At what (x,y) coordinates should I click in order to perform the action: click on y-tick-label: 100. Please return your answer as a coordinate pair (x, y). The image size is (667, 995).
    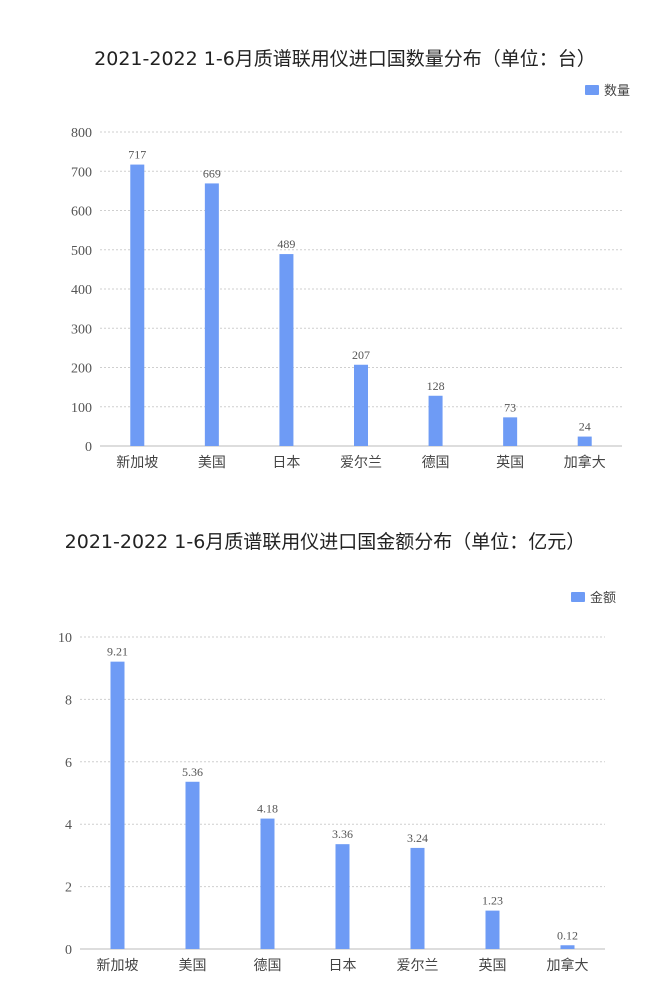
    Looking at the image, I should click on (81, 408).